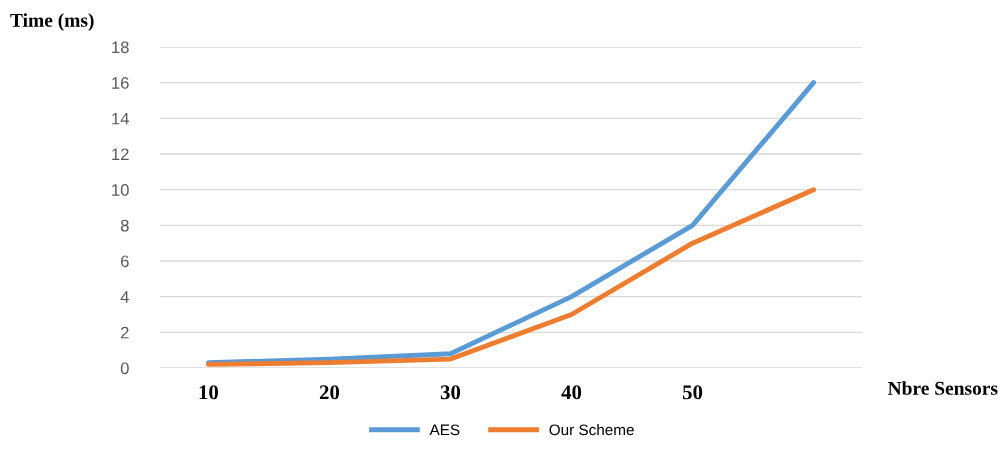 The width and height of the screenshot is (1006, 452). I want to click on x-tick-label: 20, so click(329, 392).